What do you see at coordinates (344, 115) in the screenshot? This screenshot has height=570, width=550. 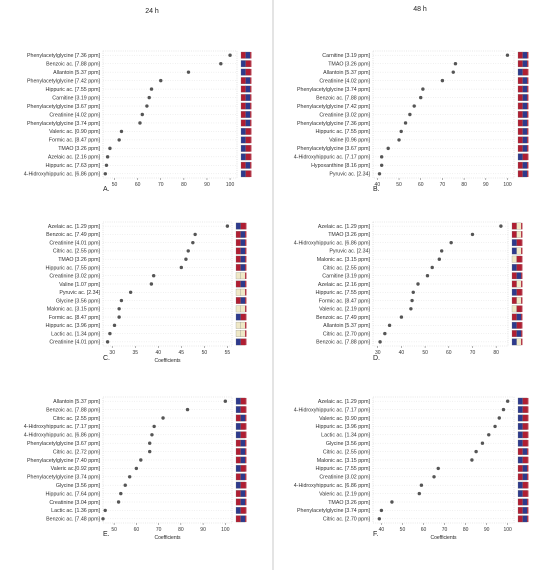 I see `category-label: Creatinine [3.02 ppm]` at bounding box center [344, 115].